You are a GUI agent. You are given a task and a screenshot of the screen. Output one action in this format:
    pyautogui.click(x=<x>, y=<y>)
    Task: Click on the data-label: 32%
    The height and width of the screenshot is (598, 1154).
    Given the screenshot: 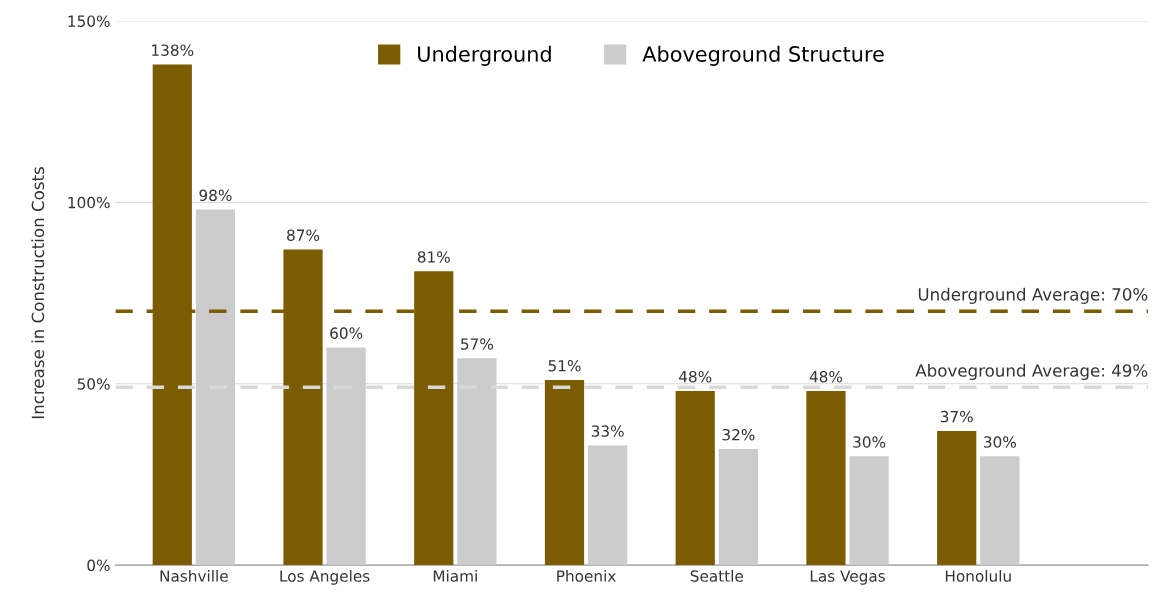 What is the action you would take?
    pyautogui.click(x=738, y=434)
    